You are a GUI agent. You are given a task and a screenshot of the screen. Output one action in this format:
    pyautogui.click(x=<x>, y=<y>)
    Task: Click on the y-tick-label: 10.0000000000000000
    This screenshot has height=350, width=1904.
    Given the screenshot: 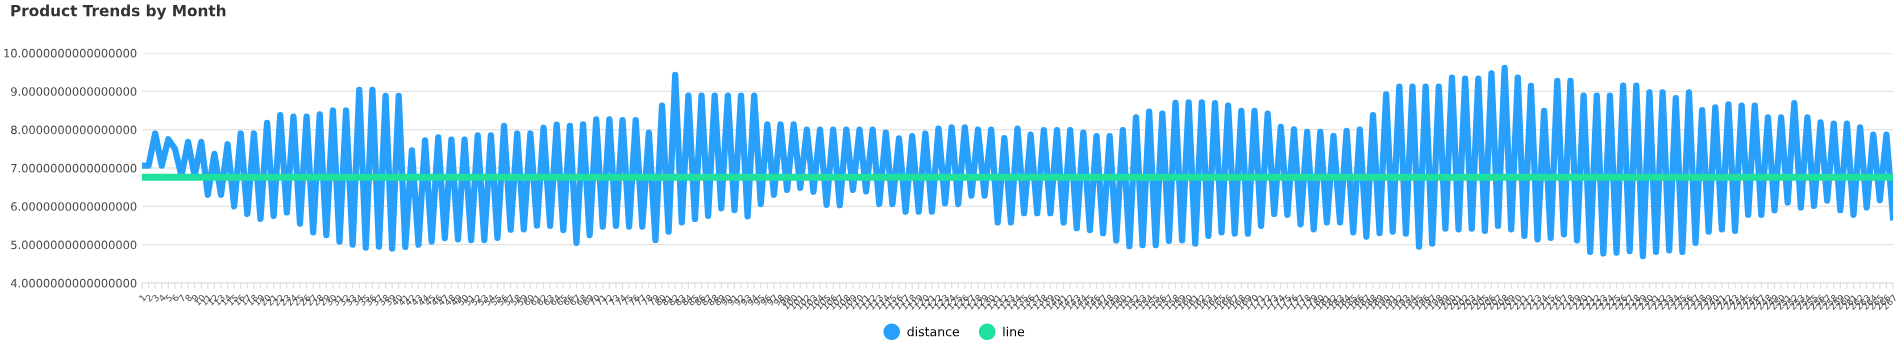 What is the action you would take?
    pyautogui.click(x=70, y=53)
    